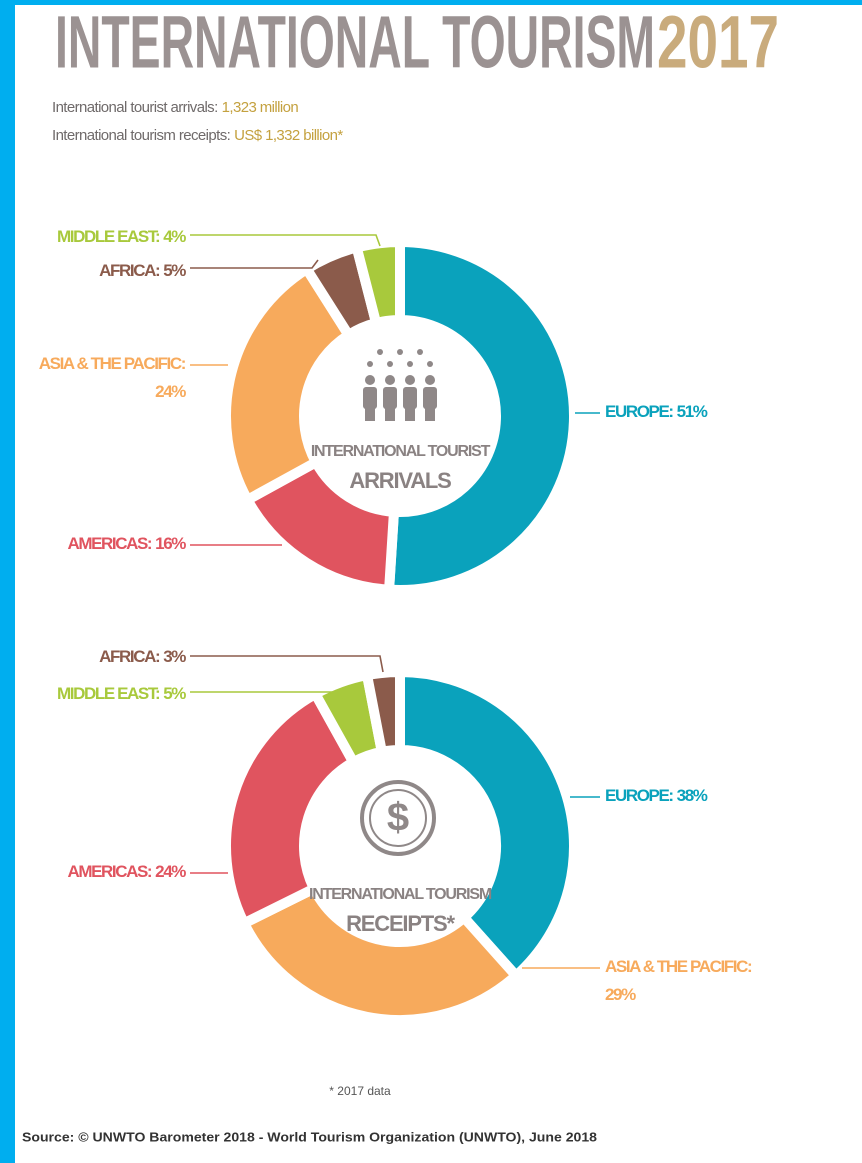  I want to click on slice-label: MIDDLE EAST: 4%, so click(121, 236).